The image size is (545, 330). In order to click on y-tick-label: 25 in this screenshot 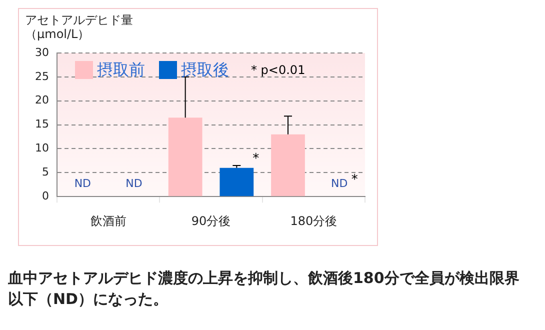, I will do `click(41, 76)`.